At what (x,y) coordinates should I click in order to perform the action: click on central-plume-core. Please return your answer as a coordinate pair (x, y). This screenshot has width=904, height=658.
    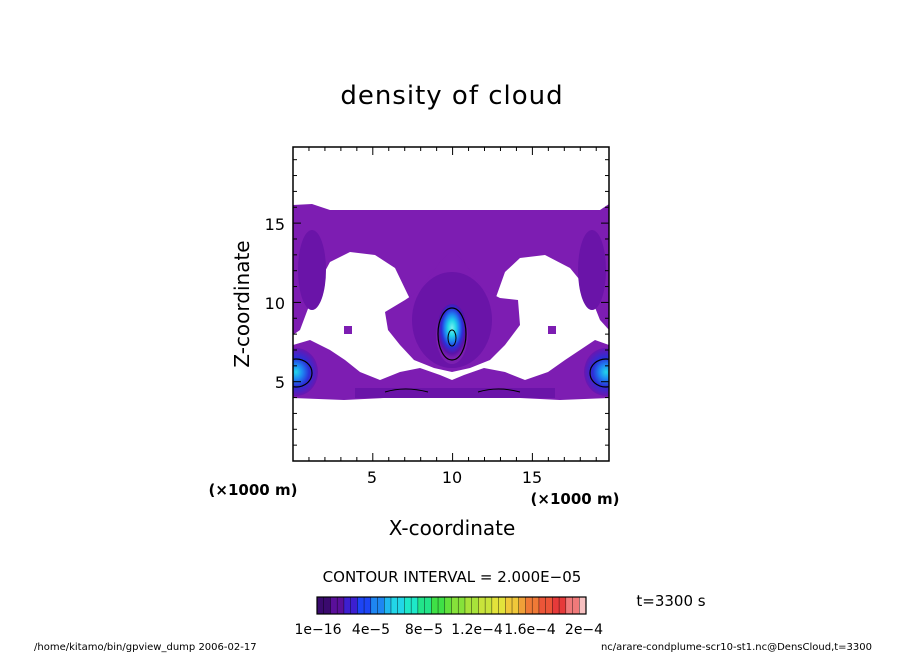
    Looking at the image, I should click on (452, 334).